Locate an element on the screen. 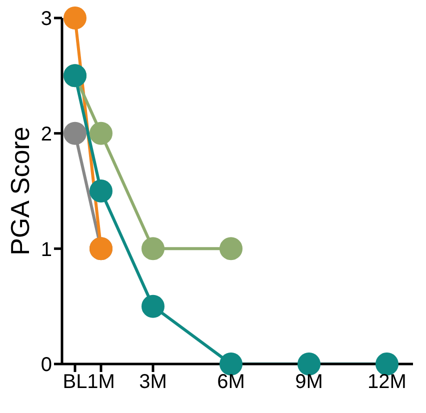  y-tick-label: 3 is located at coordinates (46, 19).